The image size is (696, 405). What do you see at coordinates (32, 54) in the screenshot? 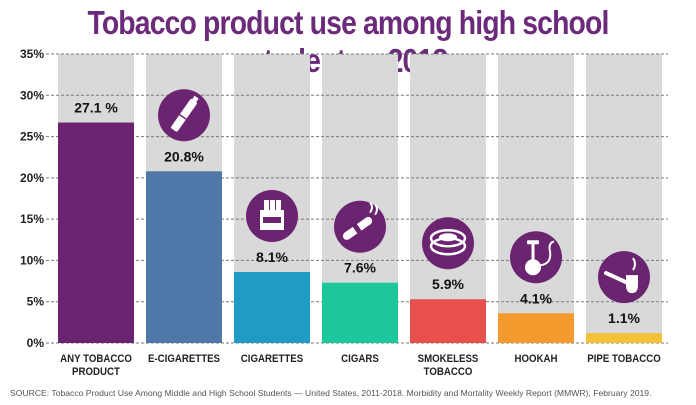
I see `y-tick-label: 35%` at bounding box center [32, 54].